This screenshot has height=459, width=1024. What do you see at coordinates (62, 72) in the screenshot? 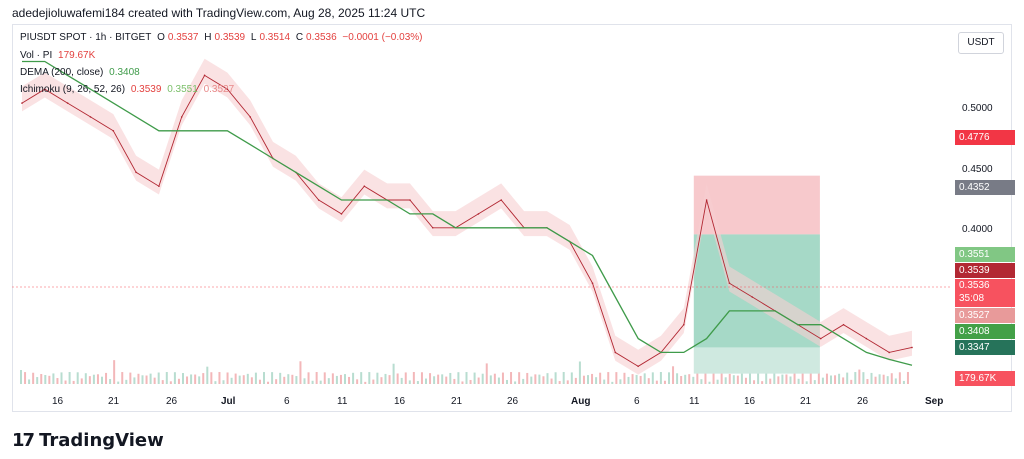
I see `legend-dema-label: DEMA (200, close)` at bounding box center [62, 72].